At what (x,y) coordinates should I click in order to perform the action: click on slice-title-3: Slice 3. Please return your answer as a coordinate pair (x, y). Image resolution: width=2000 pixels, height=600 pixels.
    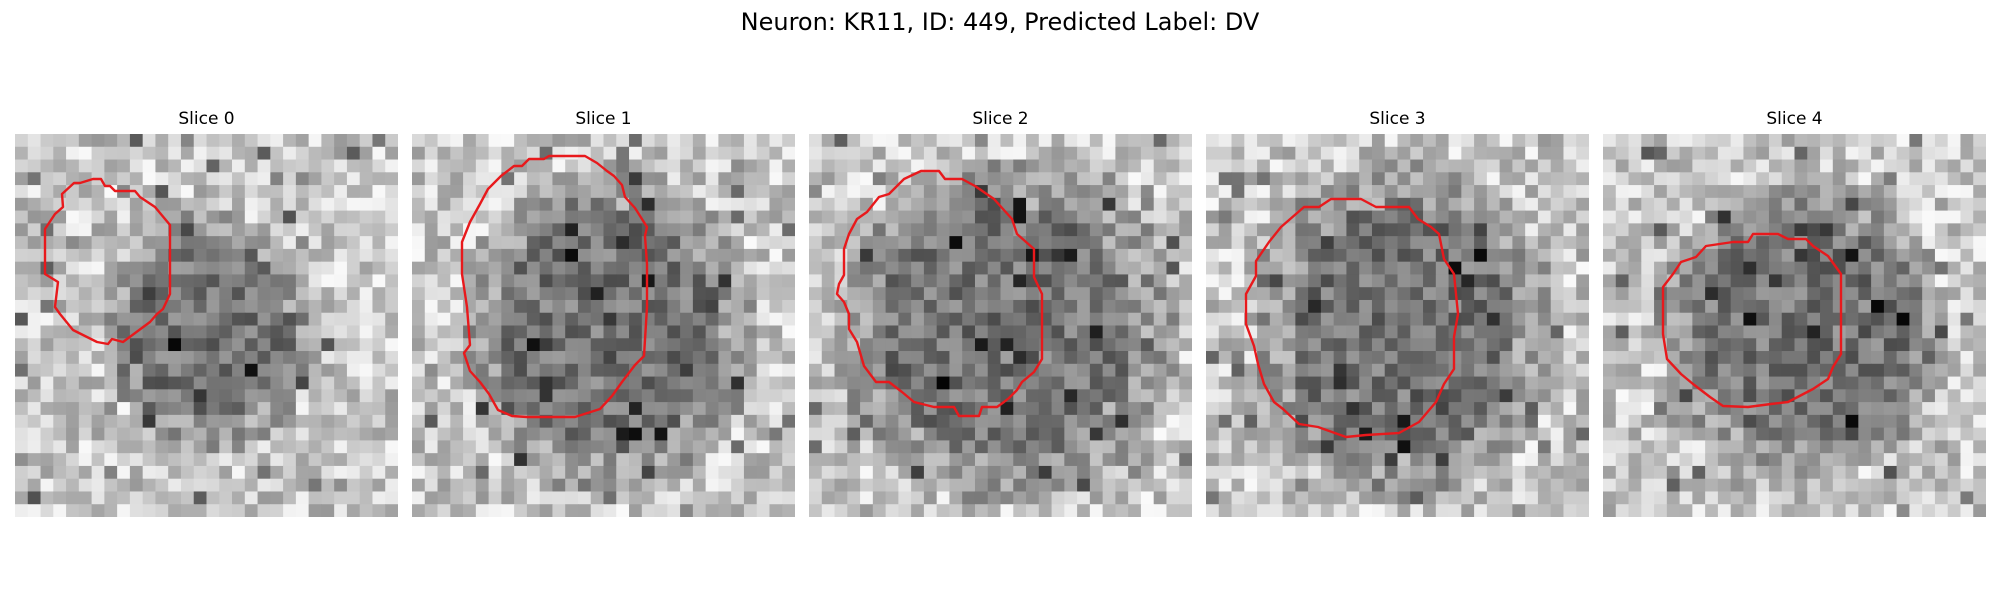
    Looking at the image, I should click on (1397, 119).